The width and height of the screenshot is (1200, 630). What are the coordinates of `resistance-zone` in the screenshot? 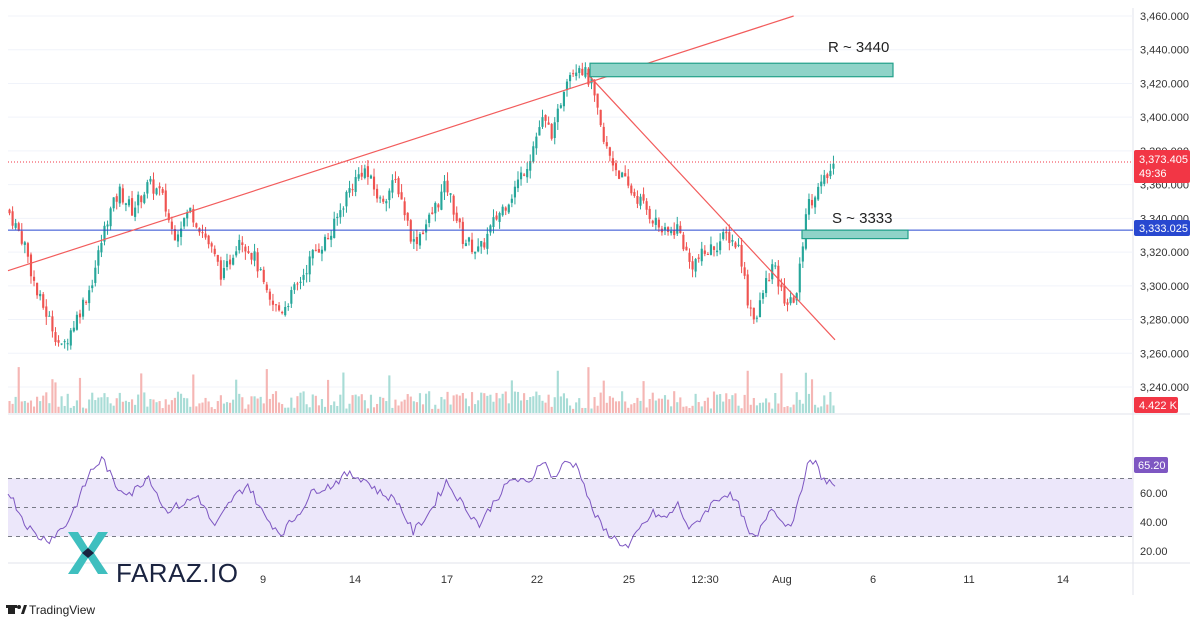 It's located at (741, 70).